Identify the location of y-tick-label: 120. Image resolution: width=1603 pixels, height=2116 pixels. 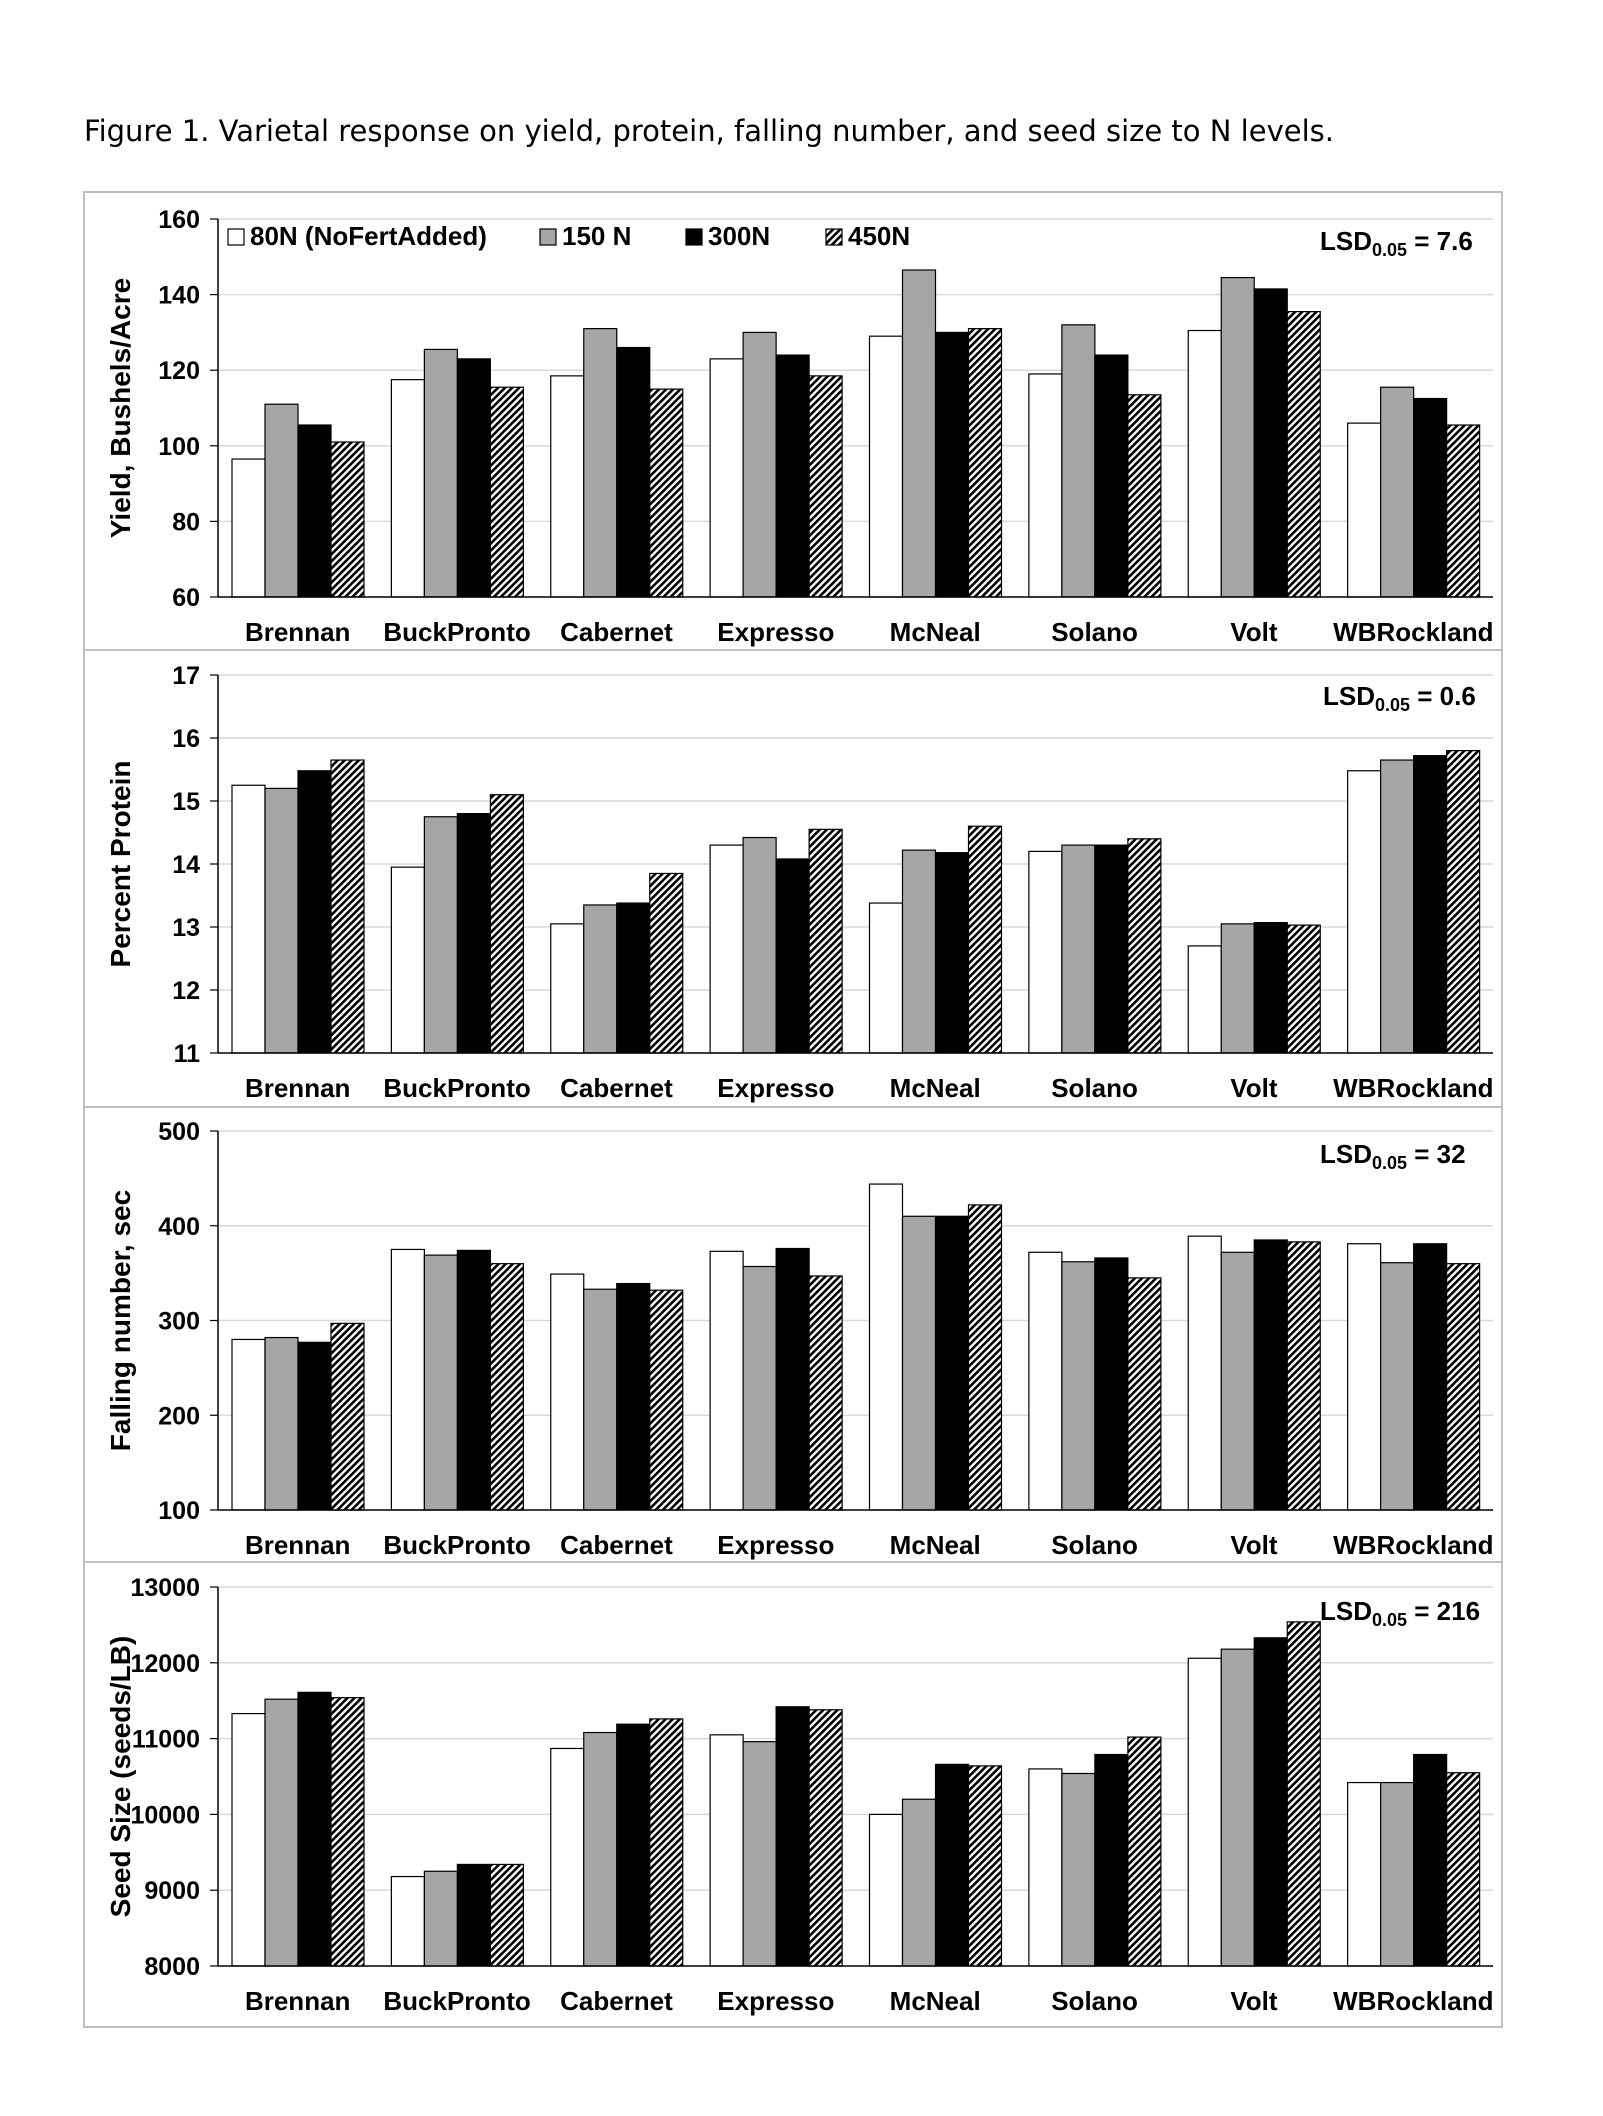
(179, 371).